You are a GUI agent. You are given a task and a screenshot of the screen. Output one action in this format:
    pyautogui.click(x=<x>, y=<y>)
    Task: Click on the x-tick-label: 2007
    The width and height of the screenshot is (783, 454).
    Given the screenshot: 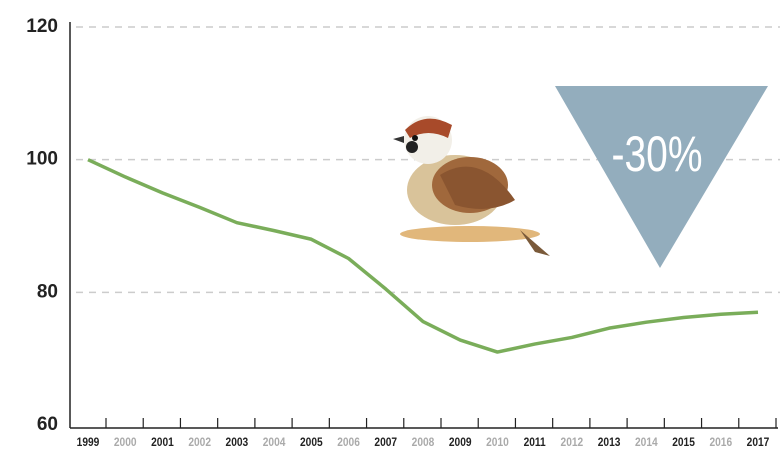 What is the action you would take?
    pyautogui.click(x=385, y=442)
    